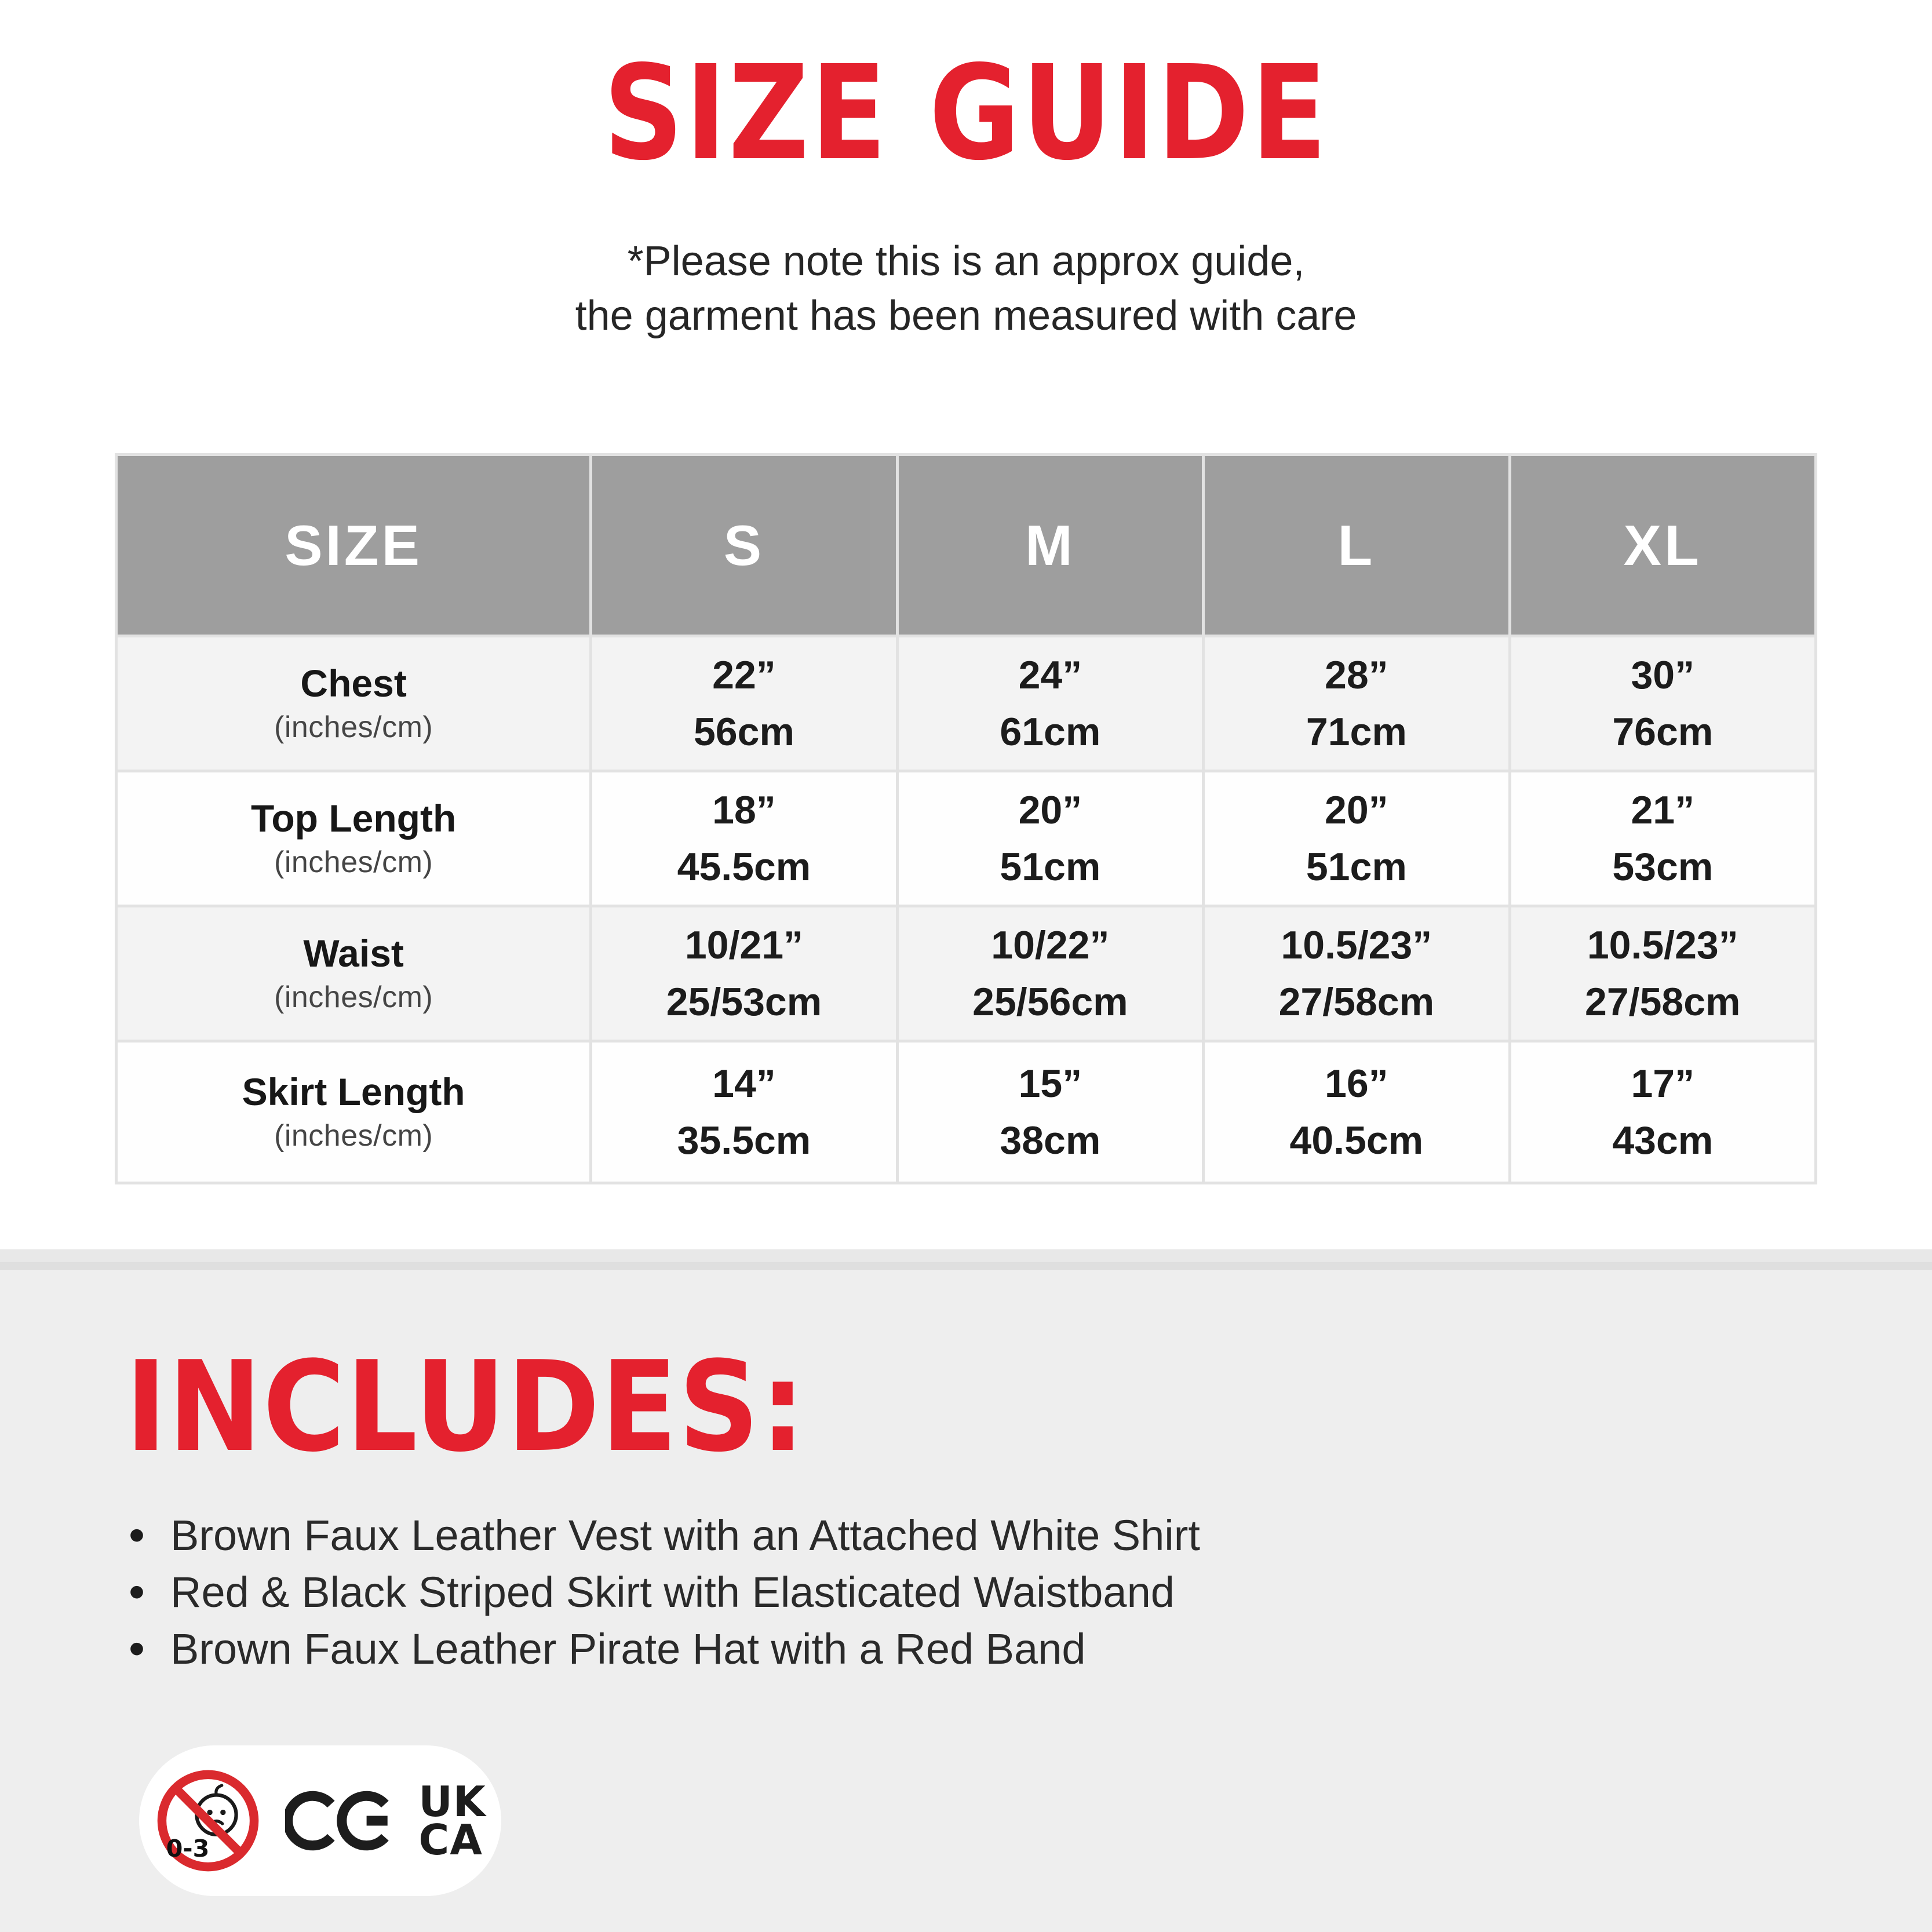  What do you see at coordinates (744, 1112) in the screenshot?
I see `cell-skirt-length-s: 14” 35.5cm` at bounding box center [744, 1112].